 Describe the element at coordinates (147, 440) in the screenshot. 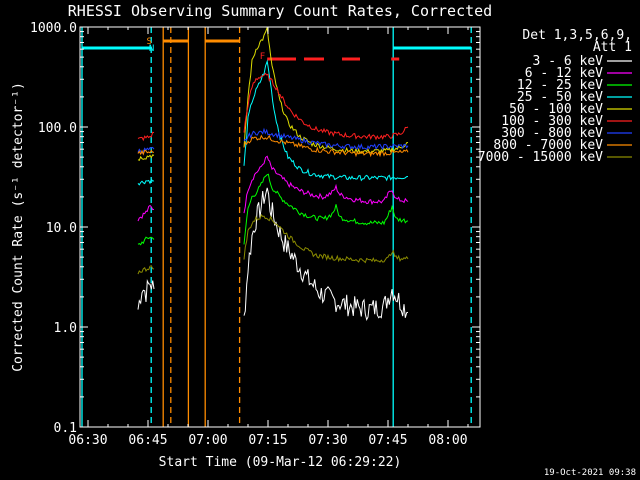

I see `x-tick-label-1: 06:45` at that location.